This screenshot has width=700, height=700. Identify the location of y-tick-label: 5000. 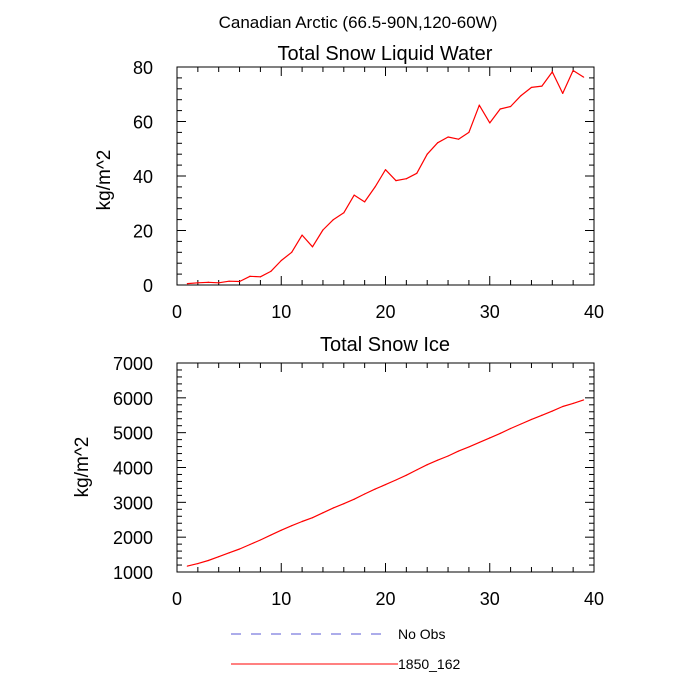
(133, 434).